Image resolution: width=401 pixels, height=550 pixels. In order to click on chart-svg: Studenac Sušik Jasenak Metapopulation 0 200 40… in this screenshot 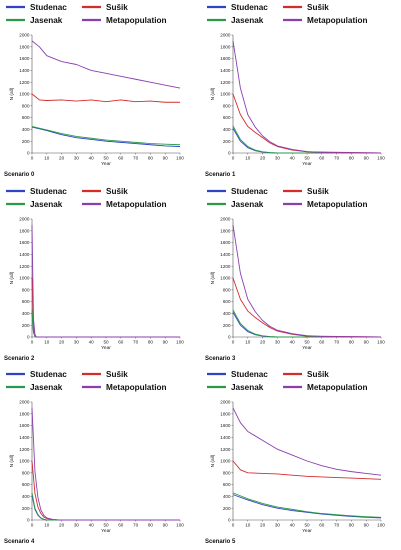, I will do `click(94, 274)`.